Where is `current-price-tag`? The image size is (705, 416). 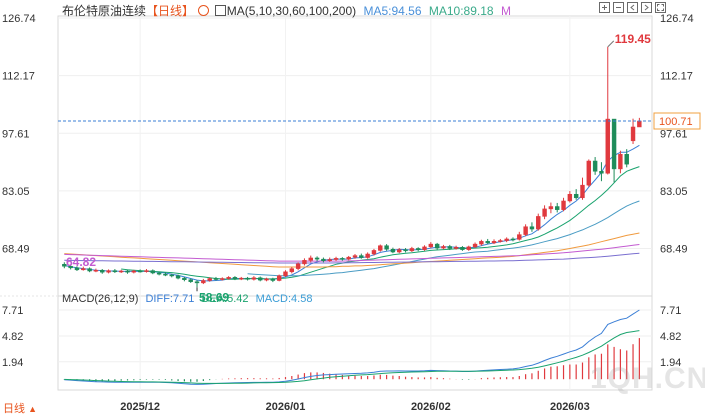 current-price-tag is located at coordinates (677, 121).